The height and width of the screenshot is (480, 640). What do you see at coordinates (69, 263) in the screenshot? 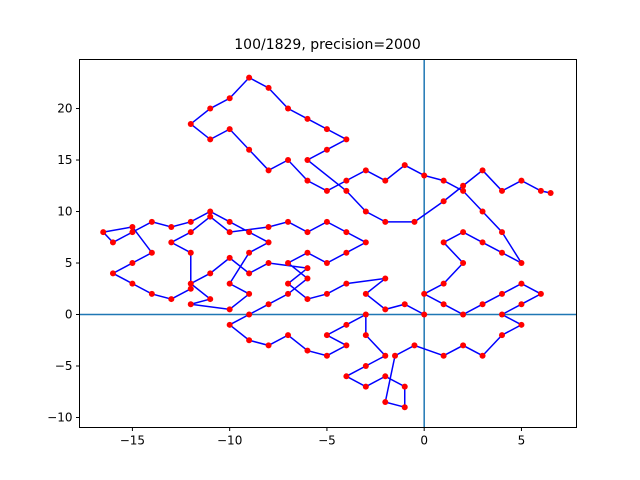
I see `y-tick-label: 5` at bounding box center [69, 263].